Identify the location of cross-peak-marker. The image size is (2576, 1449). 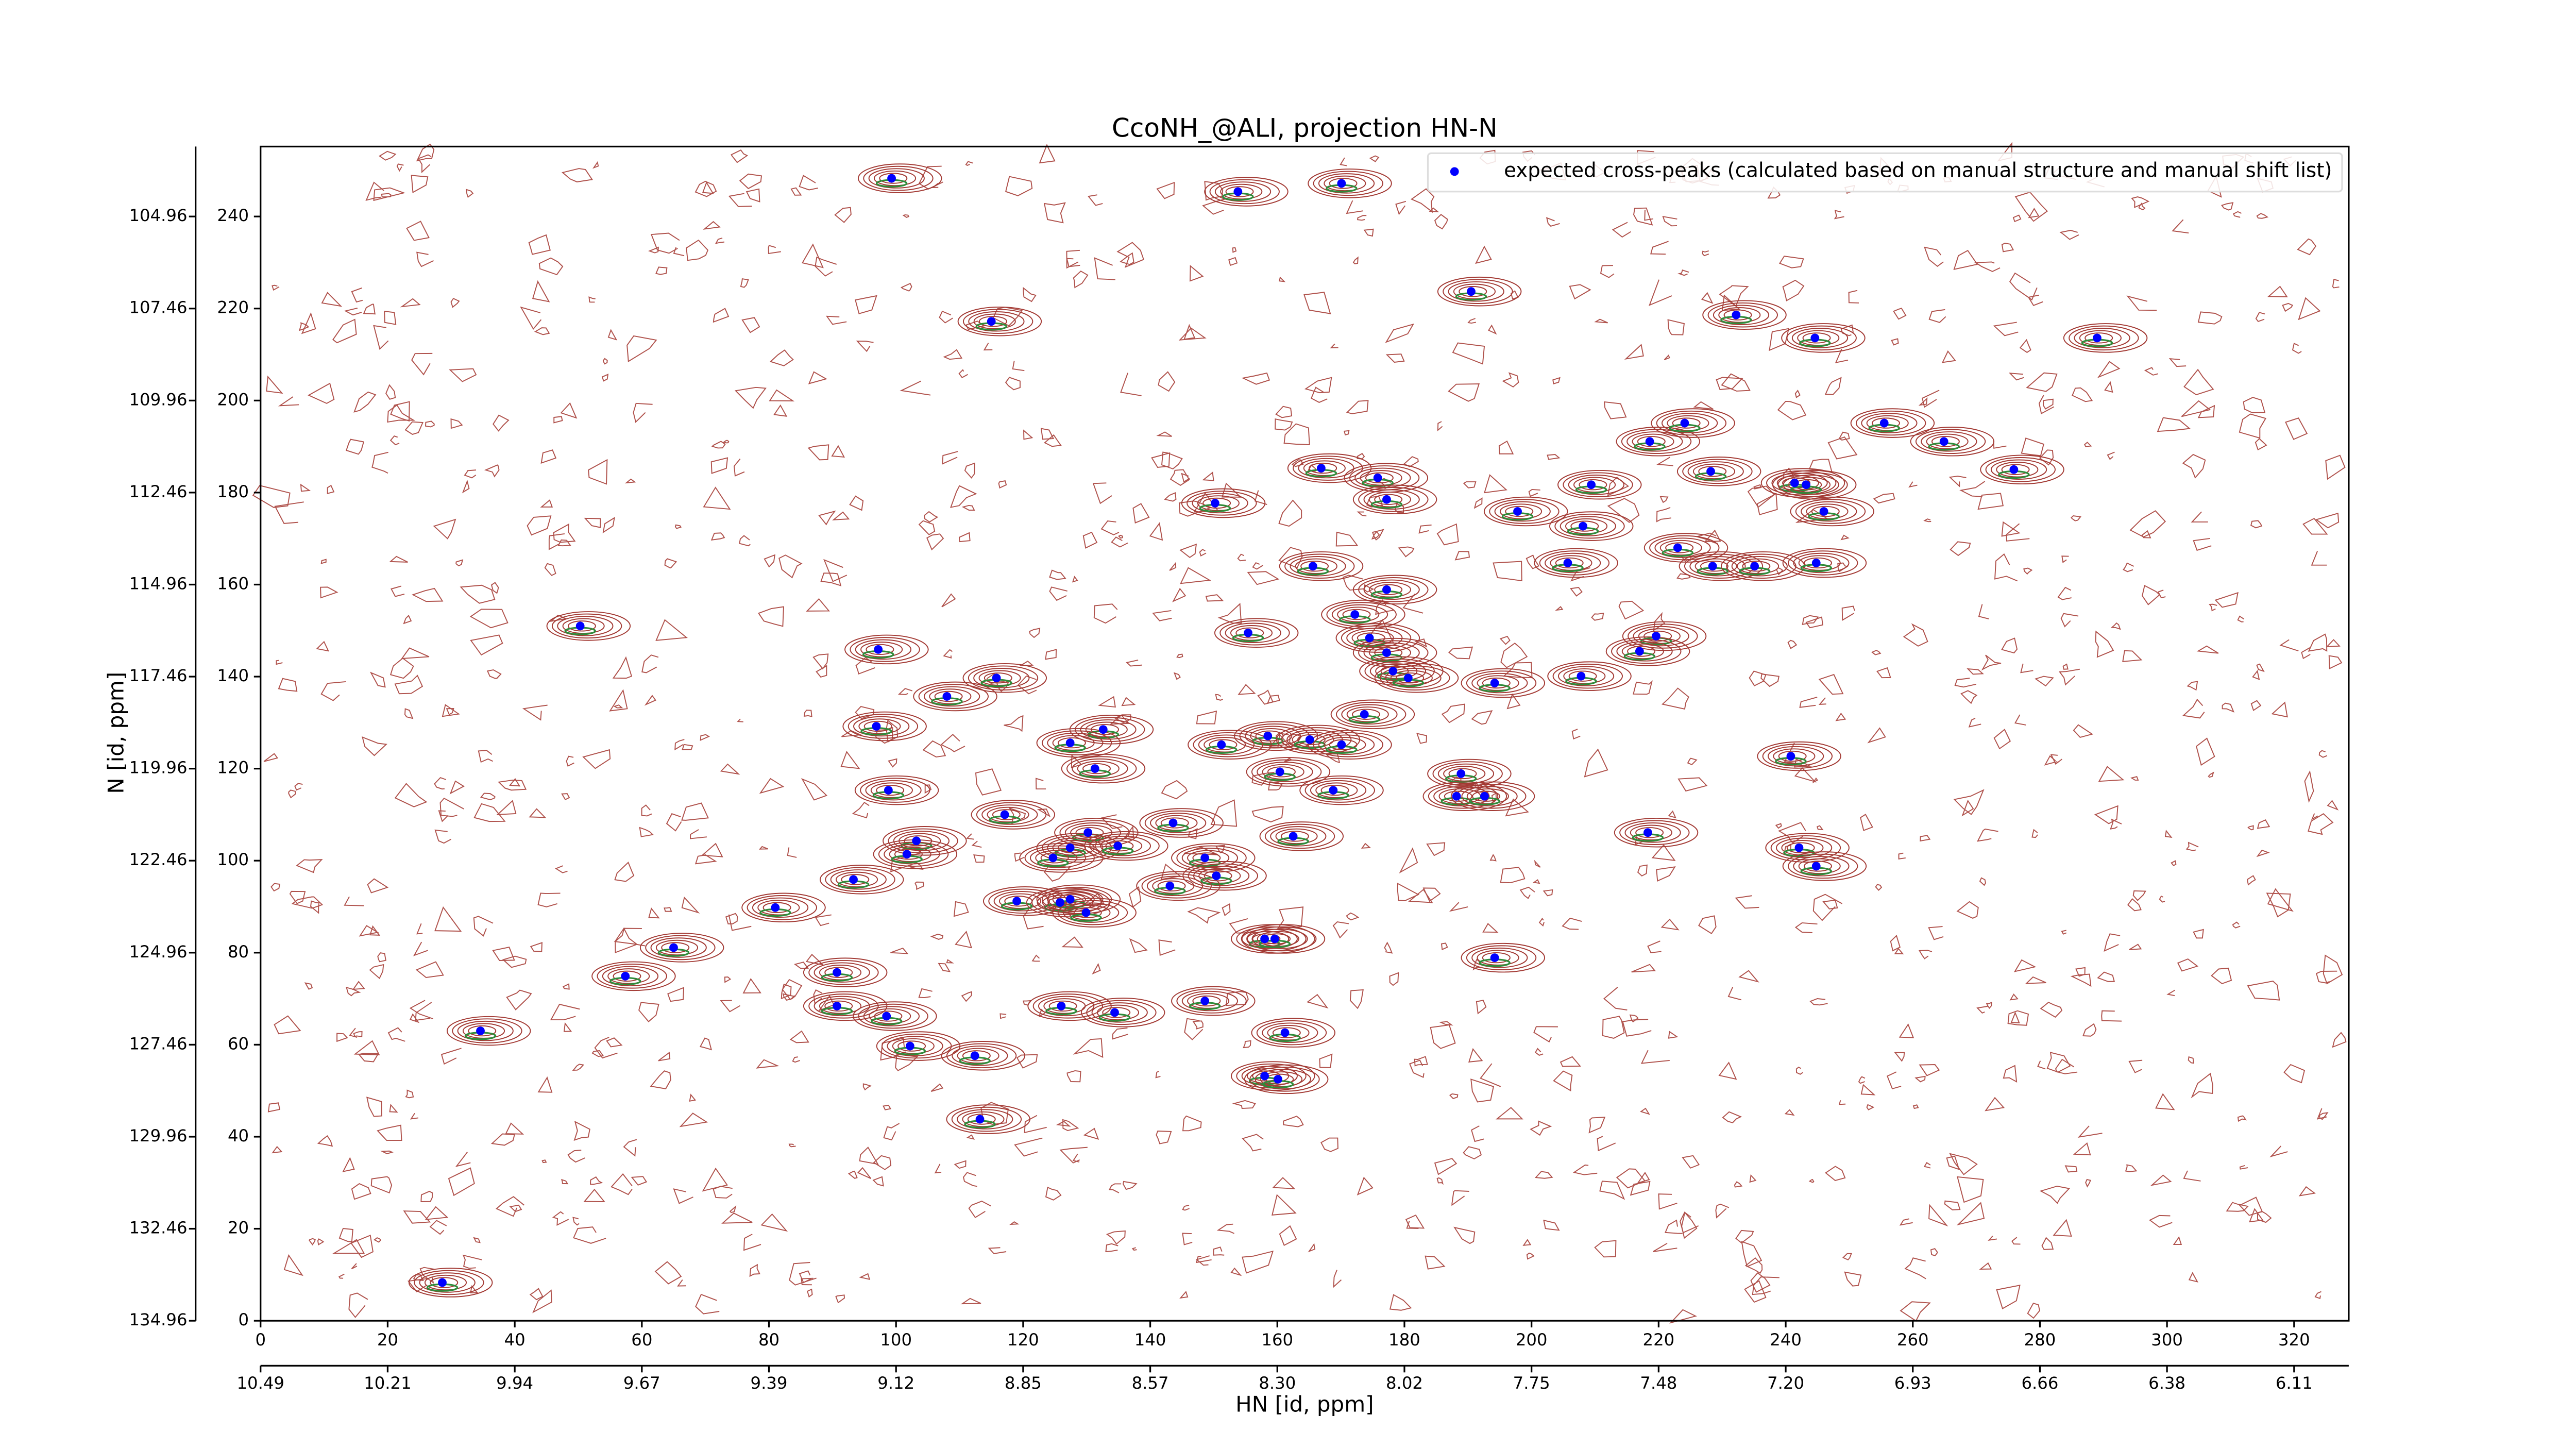
(1408, 678).